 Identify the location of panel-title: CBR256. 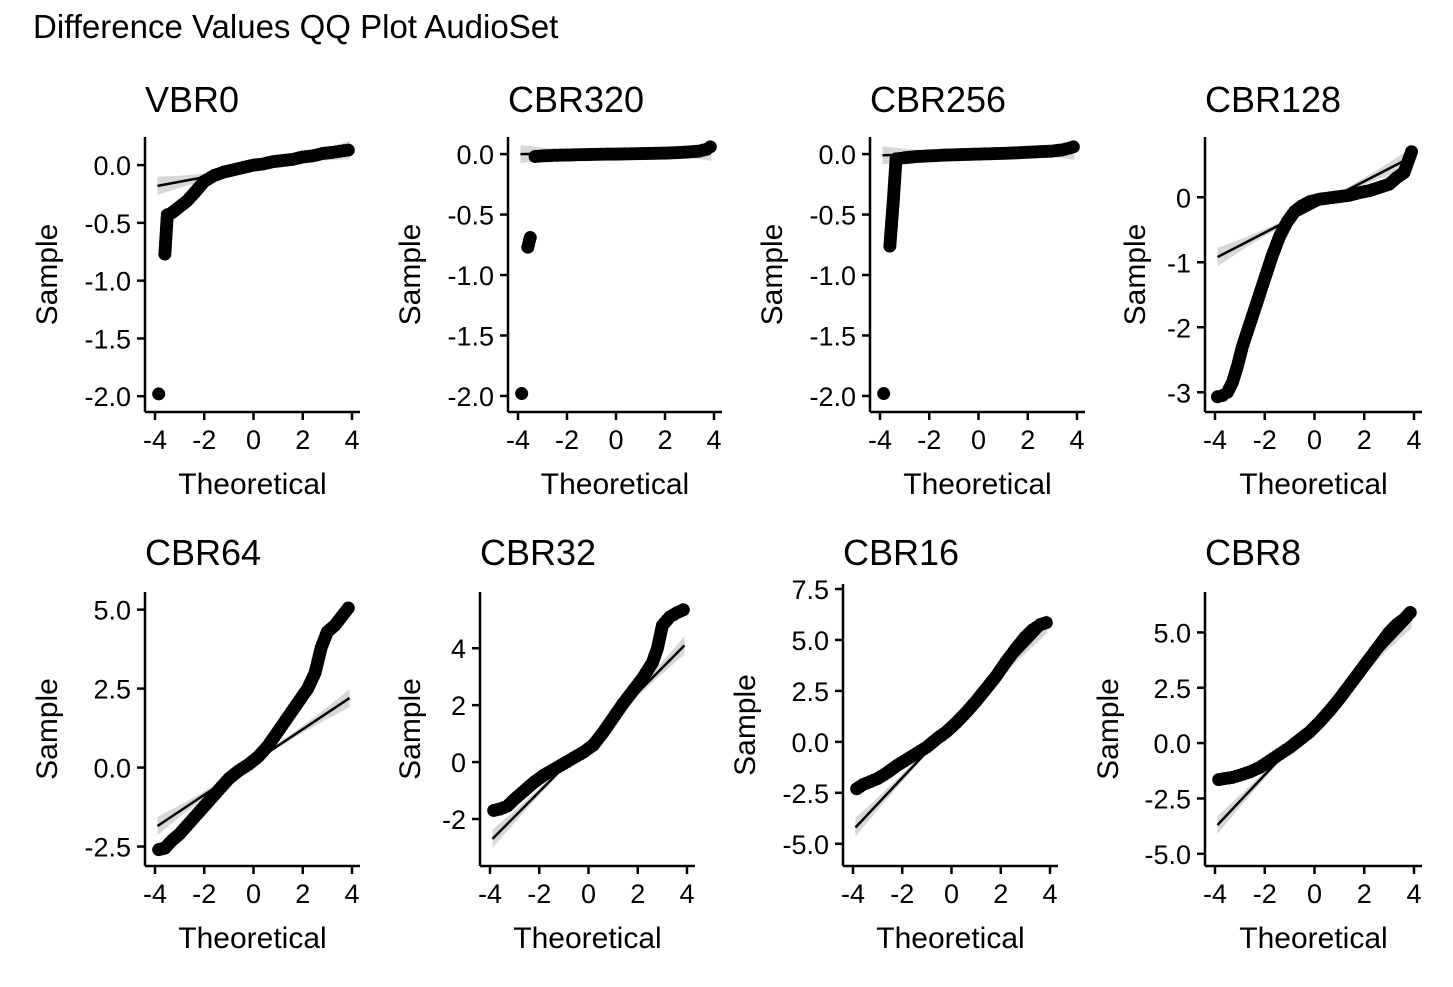
(938, 99).